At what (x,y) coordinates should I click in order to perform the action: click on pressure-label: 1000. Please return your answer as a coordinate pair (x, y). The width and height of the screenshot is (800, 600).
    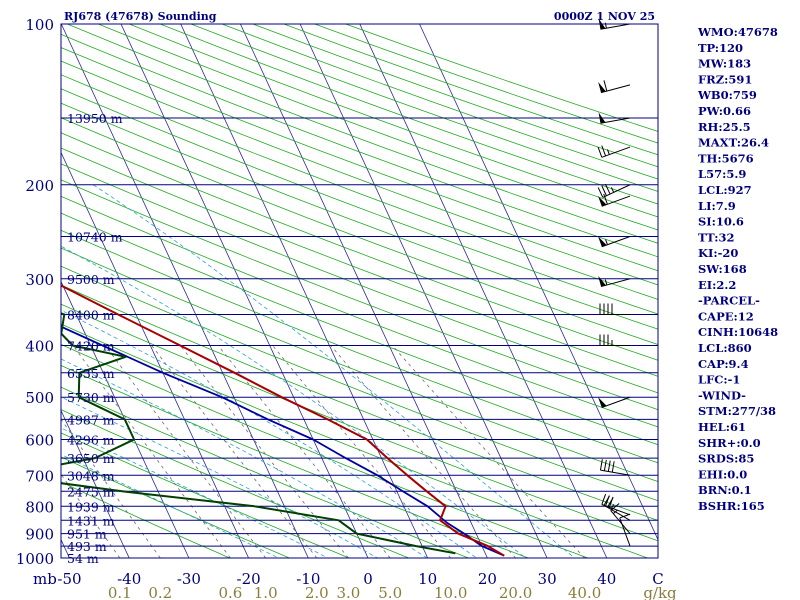
    Looking at the image, I should click on (35, 559).